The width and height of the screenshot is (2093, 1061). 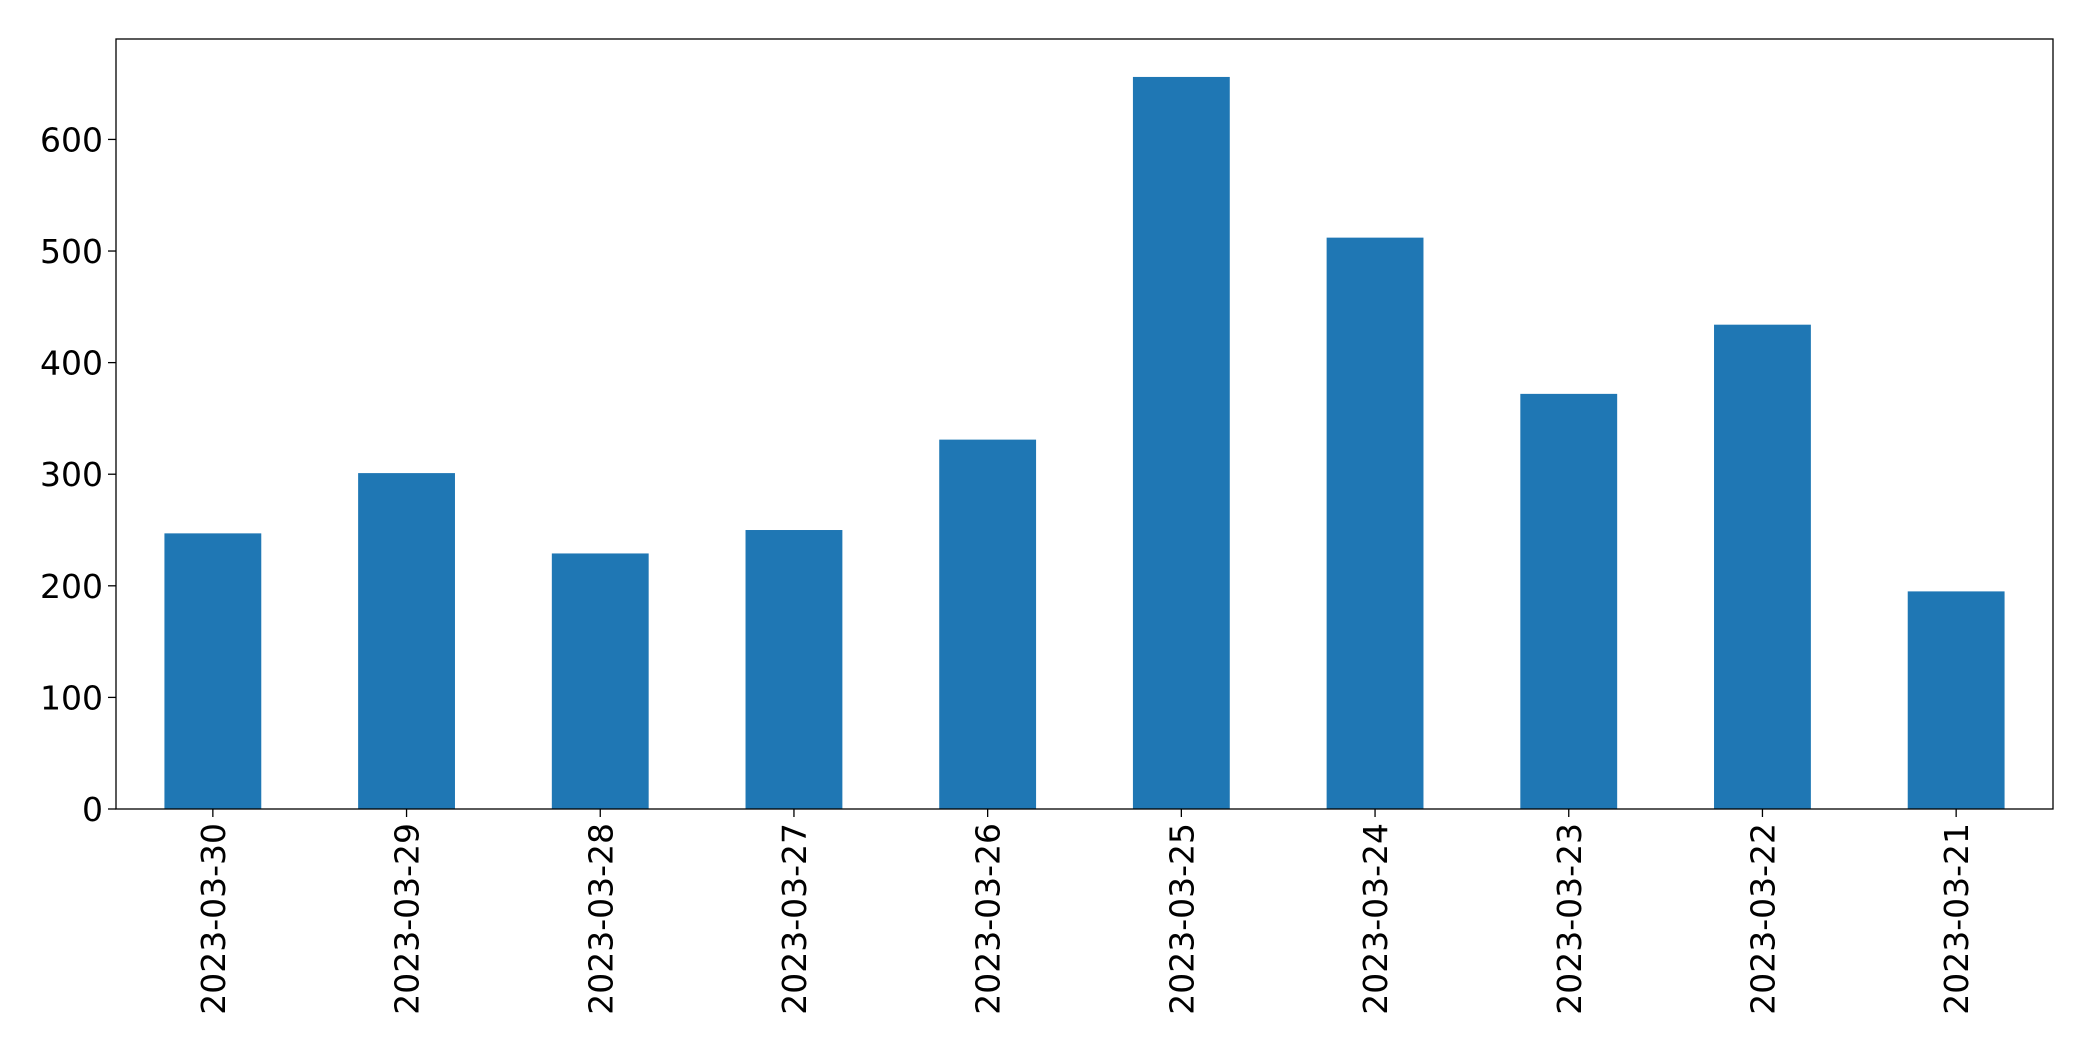 What do you see at coordinates (71, 139) in the screenshot?
I see `y-tick-label: 600` at bounding box center [71, 139].